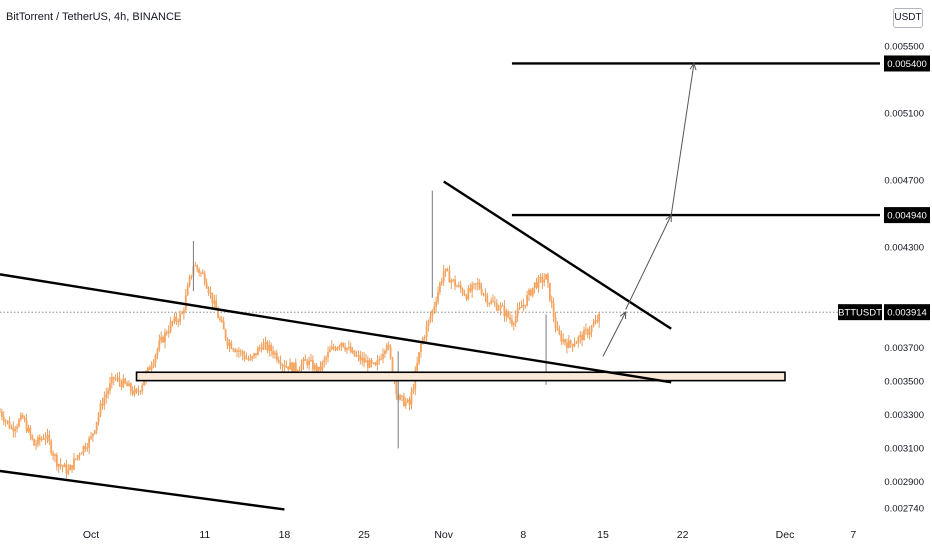 Image resolution: width=932 pixels, height=550 pixels. I want to click on x-tick-label: 8, so click(523, 535).